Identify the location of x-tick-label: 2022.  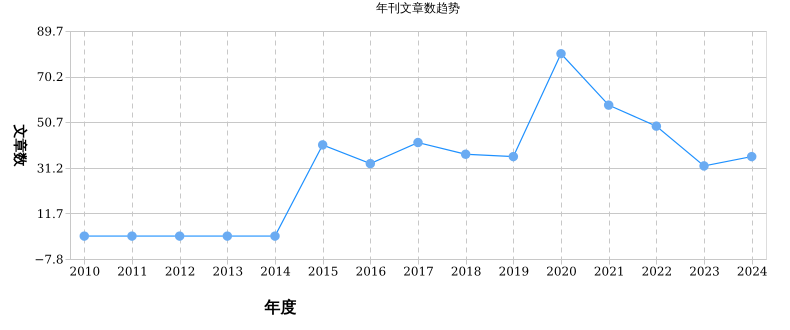
(657, 271).